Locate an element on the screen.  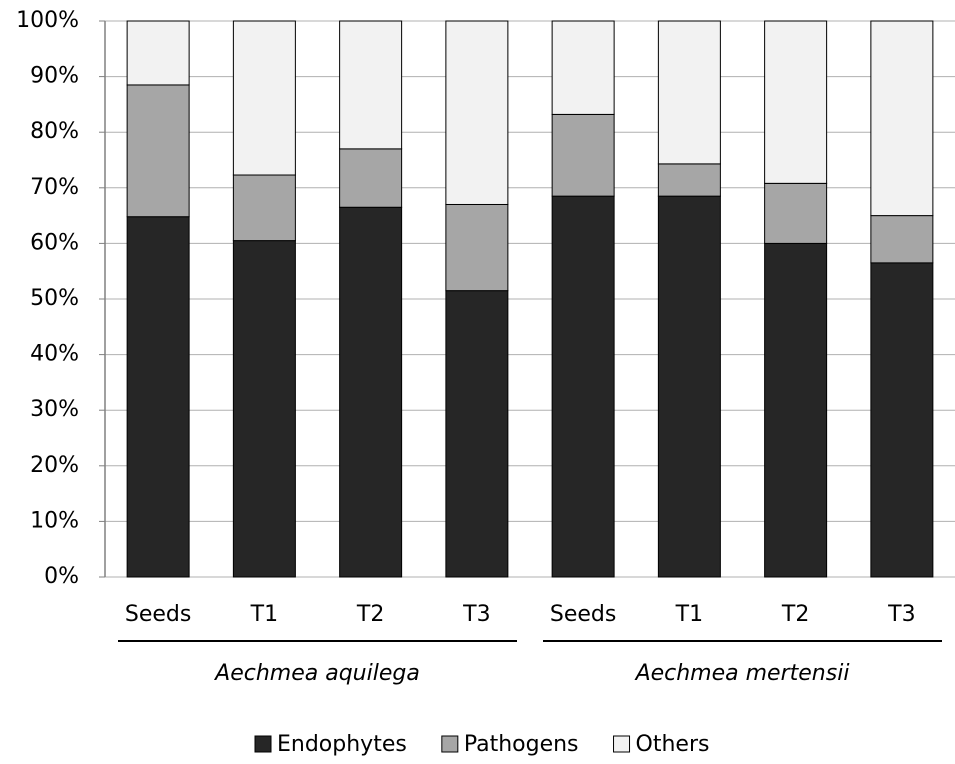
legend-label: Pathogens is located at coordinates (521, 744).